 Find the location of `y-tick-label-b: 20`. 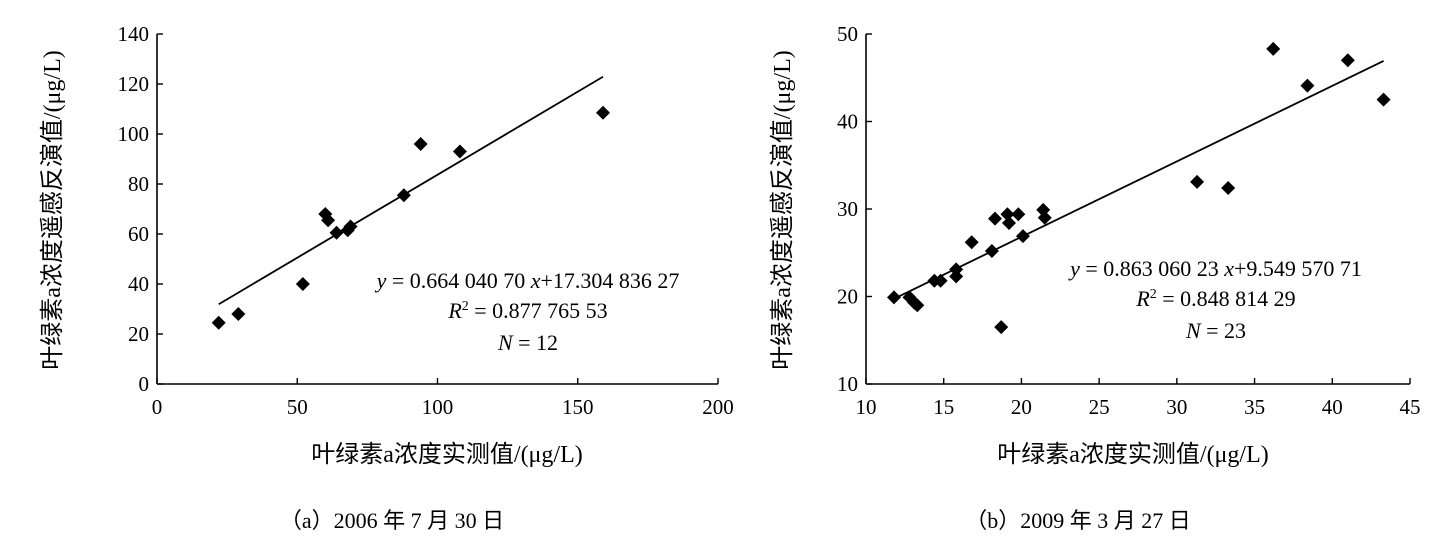

y-tick-label-b: 20 is located at coordinates (847, 297).